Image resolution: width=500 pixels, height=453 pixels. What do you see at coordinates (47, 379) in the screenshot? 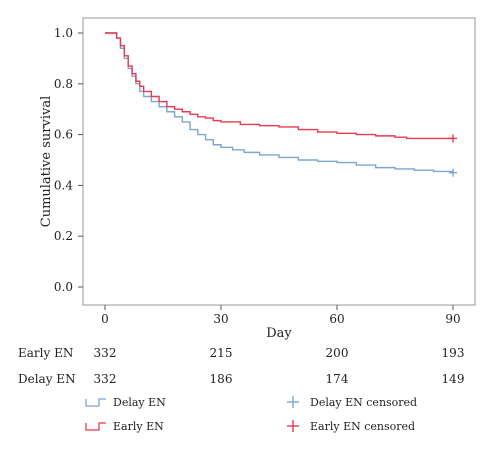
I see `risk-row-label: Delay EN` at bounding box center [47, 379].